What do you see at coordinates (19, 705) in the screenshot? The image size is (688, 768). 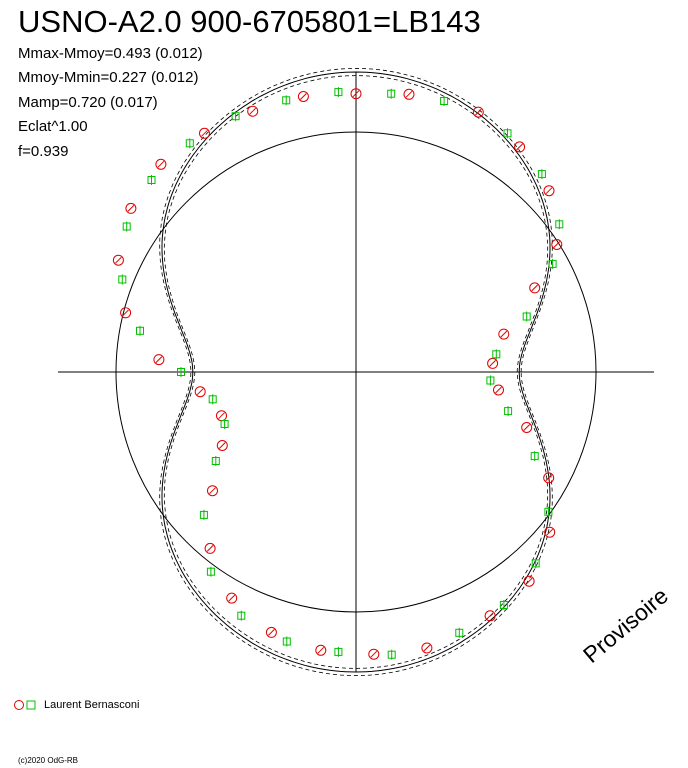 I see `legend-circle-marker` at bounding box center [19, 705].